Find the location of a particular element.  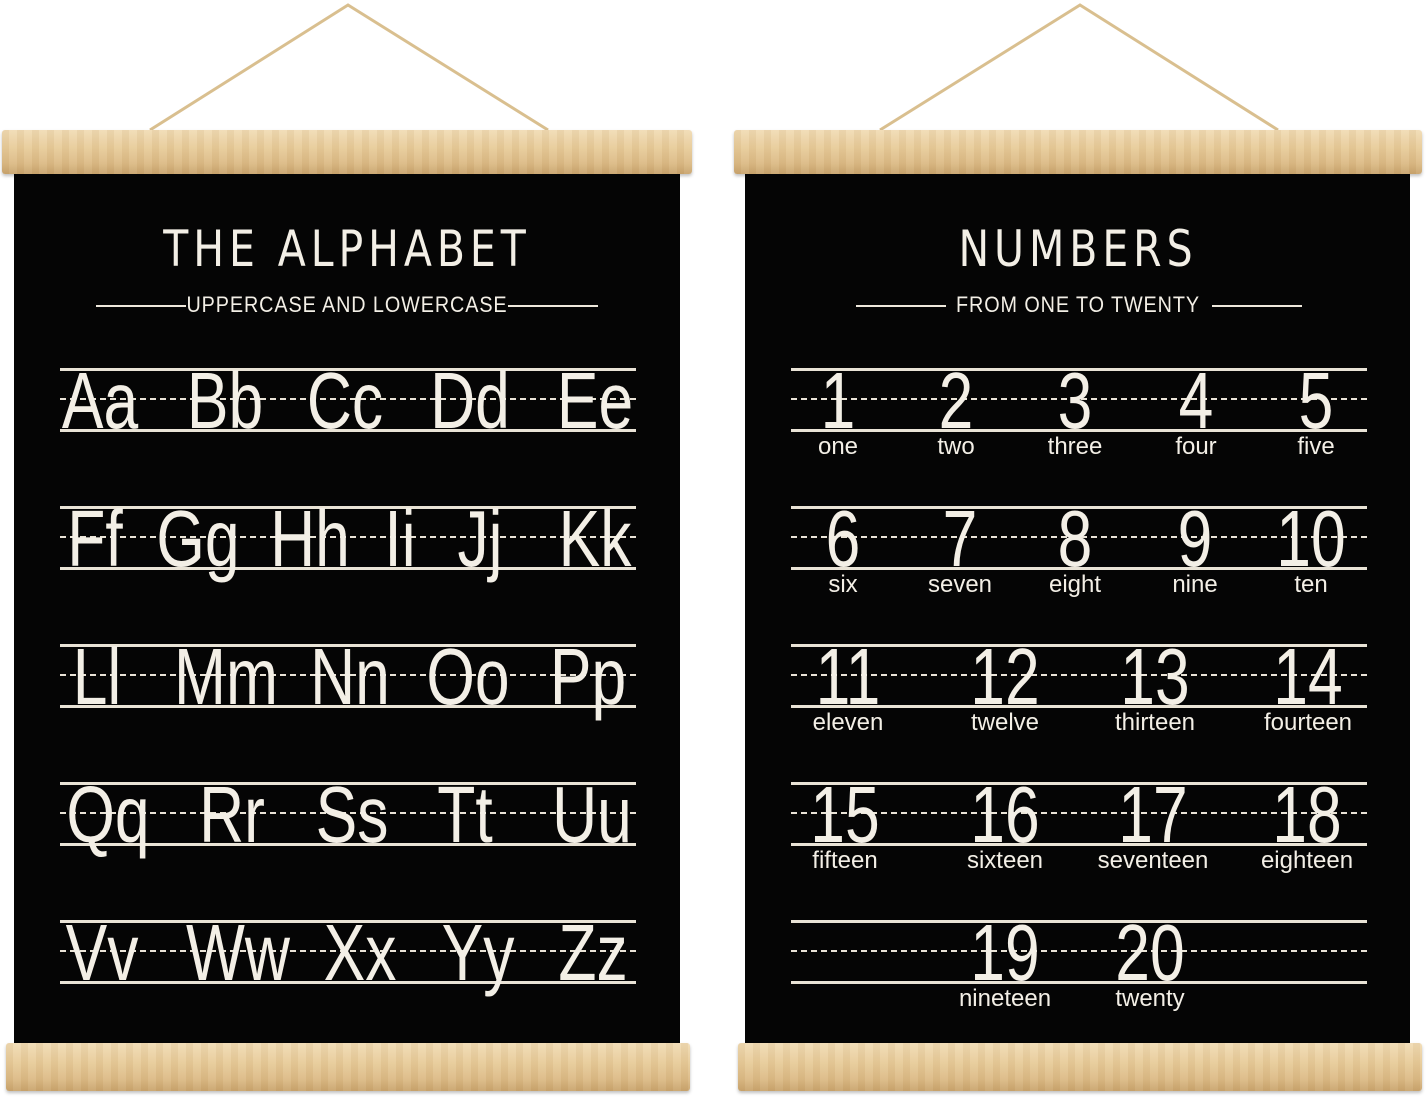

number: 17 is located at coordinates (1153, 814).